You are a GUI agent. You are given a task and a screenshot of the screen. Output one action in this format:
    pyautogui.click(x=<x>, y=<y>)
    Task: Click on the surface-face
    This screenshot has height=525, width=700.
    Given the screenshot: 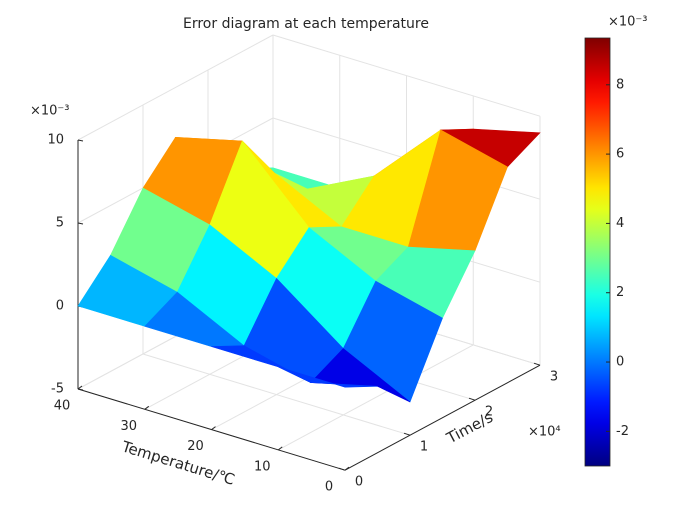 What is the action you would take?
    pyautogui.click(x=328, y=377)
    